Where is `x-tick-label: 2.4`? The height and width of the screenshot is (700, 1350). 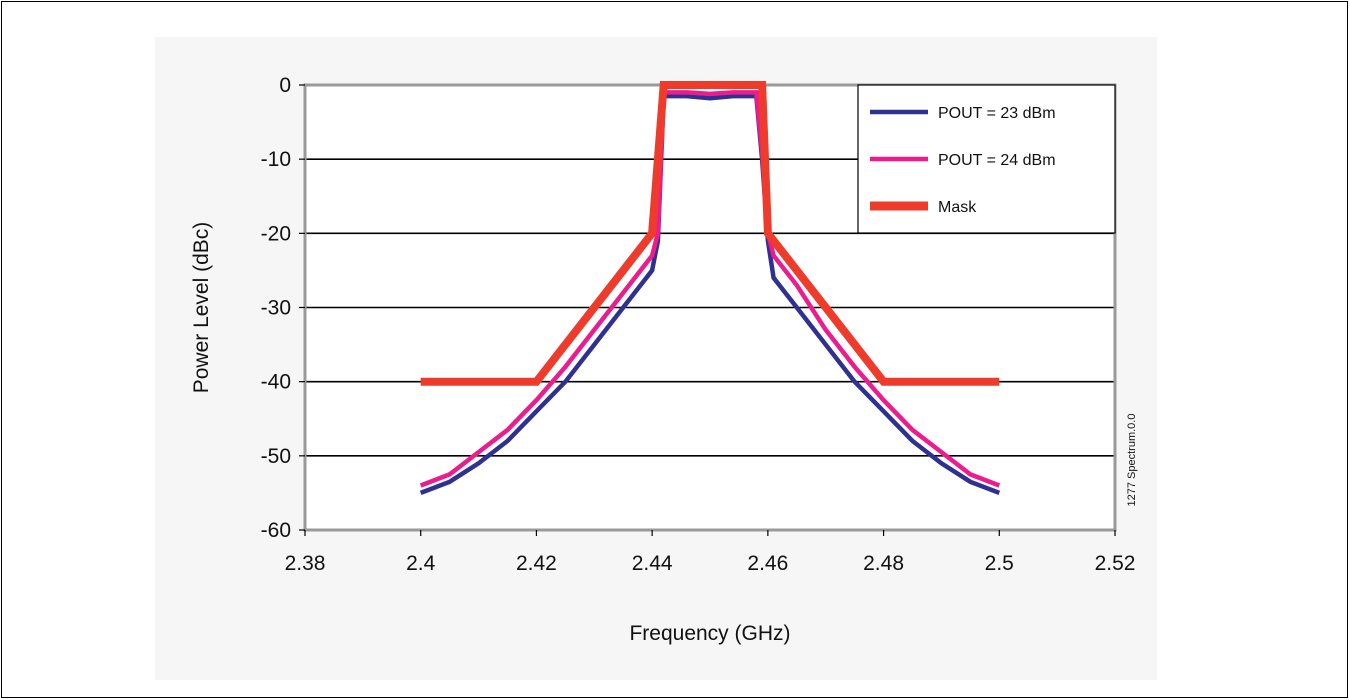 x-tick-label: 2.4 is located at coordinates (421, 563).